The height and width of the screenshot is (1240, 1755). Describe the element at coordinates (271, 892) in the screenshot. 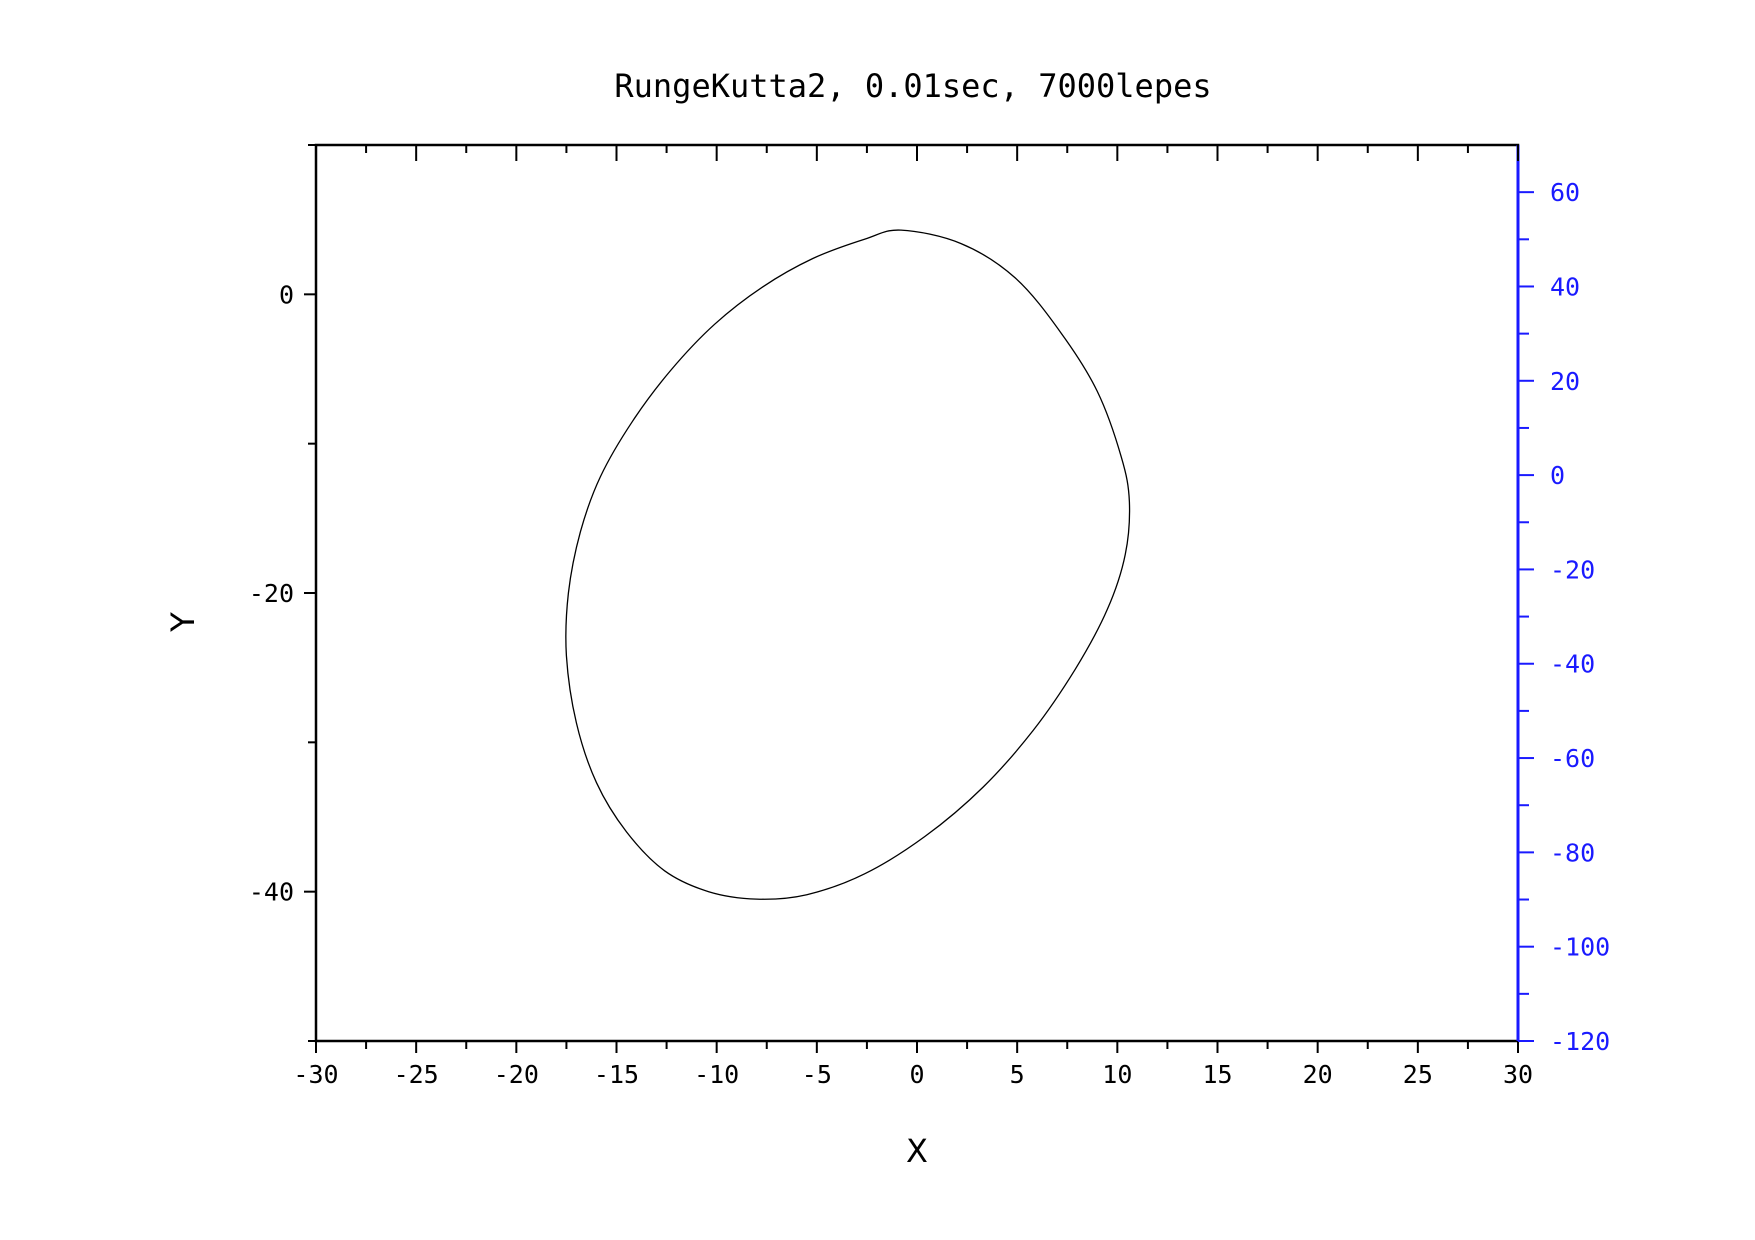

I see `y-tick-label: -40` at that location.